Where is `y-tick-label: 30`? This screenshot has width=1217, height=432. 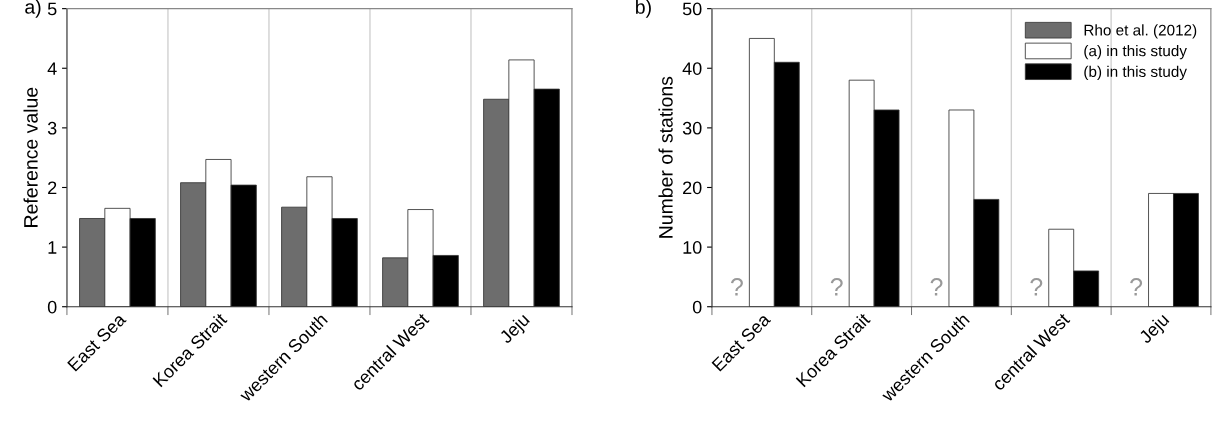
y-tick-label: 30 is located at coordinates (692, 128).